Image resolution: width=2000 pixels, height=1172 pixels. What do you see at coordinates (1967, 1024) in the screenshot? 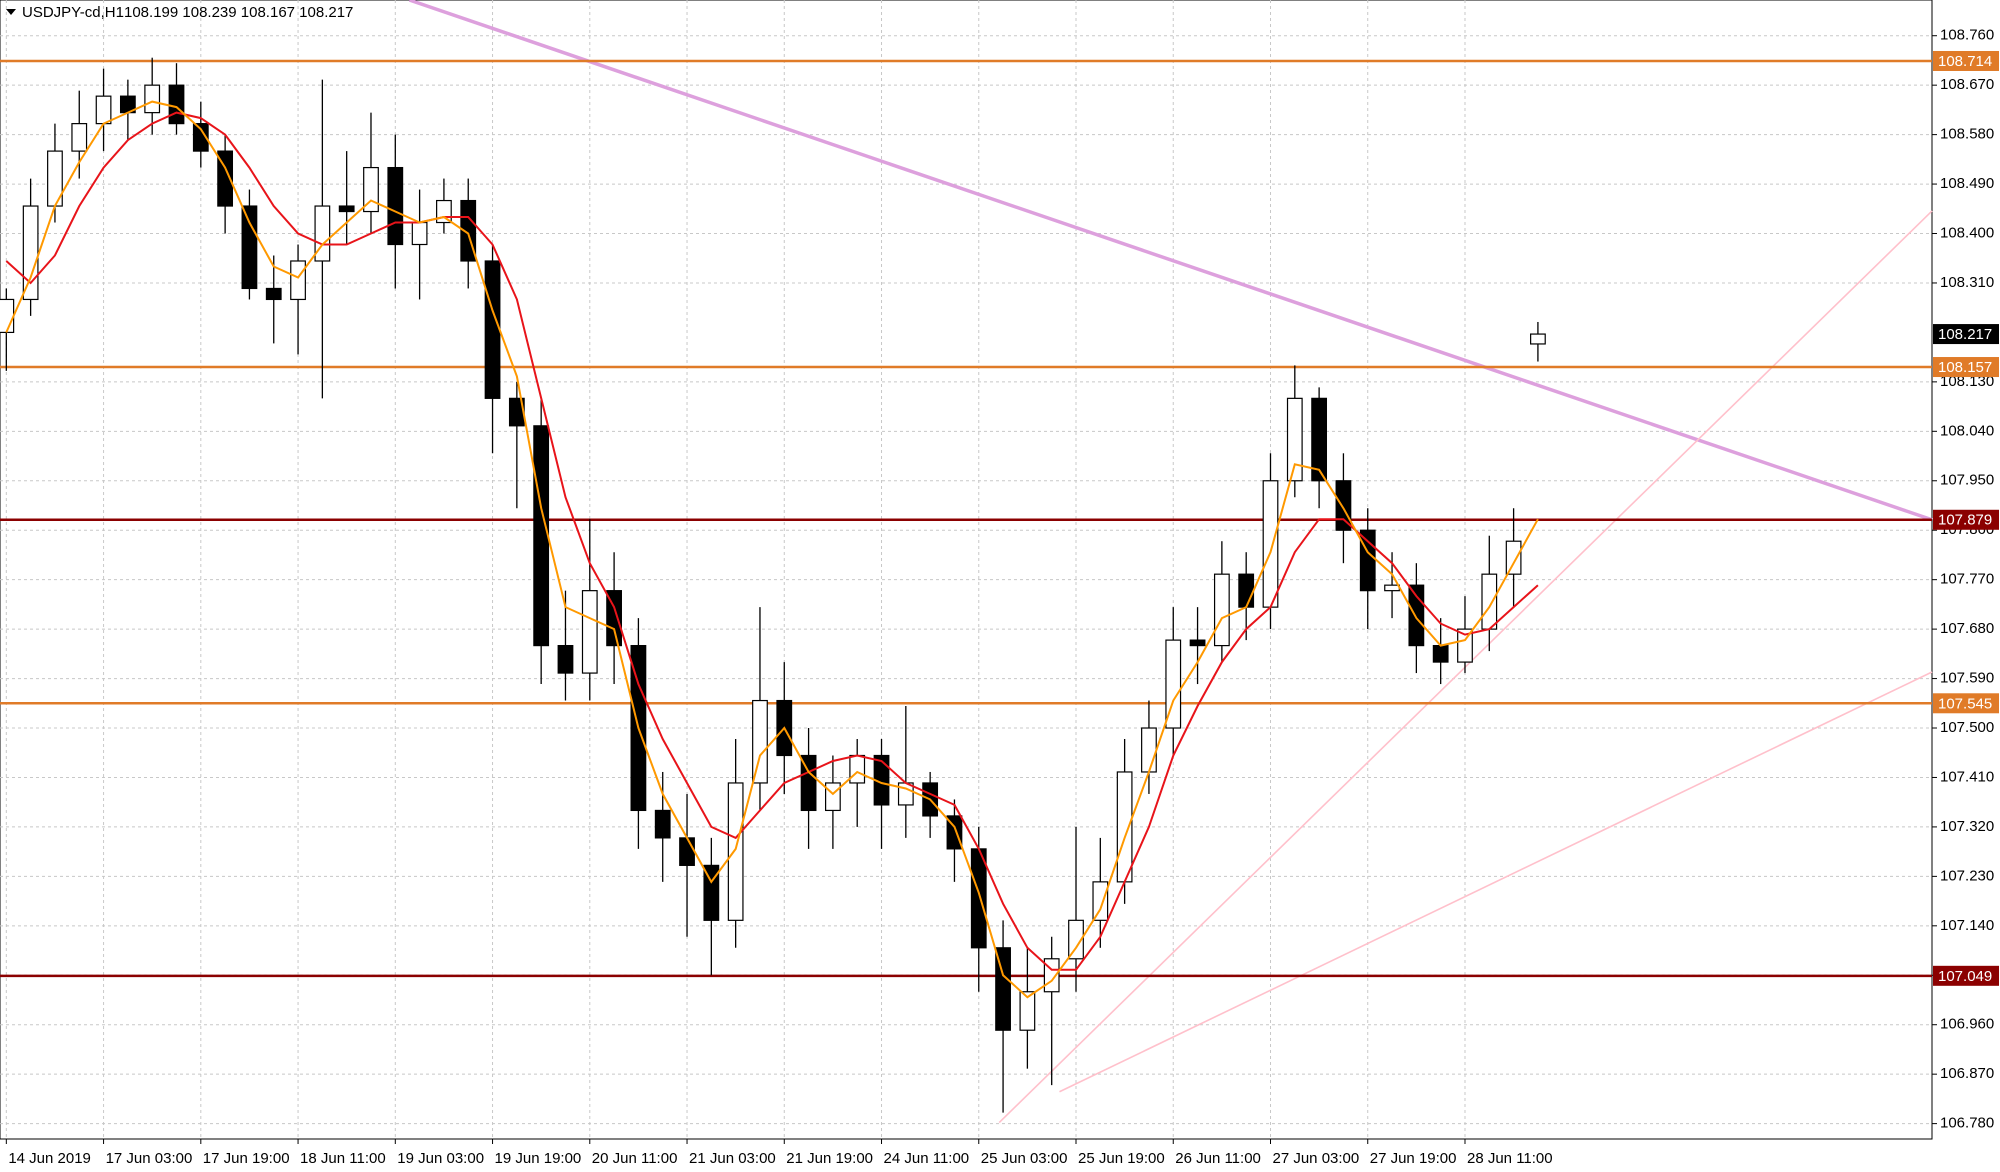
I see `y-tick-label: 106.960` at bounding box center [1967, 1024].